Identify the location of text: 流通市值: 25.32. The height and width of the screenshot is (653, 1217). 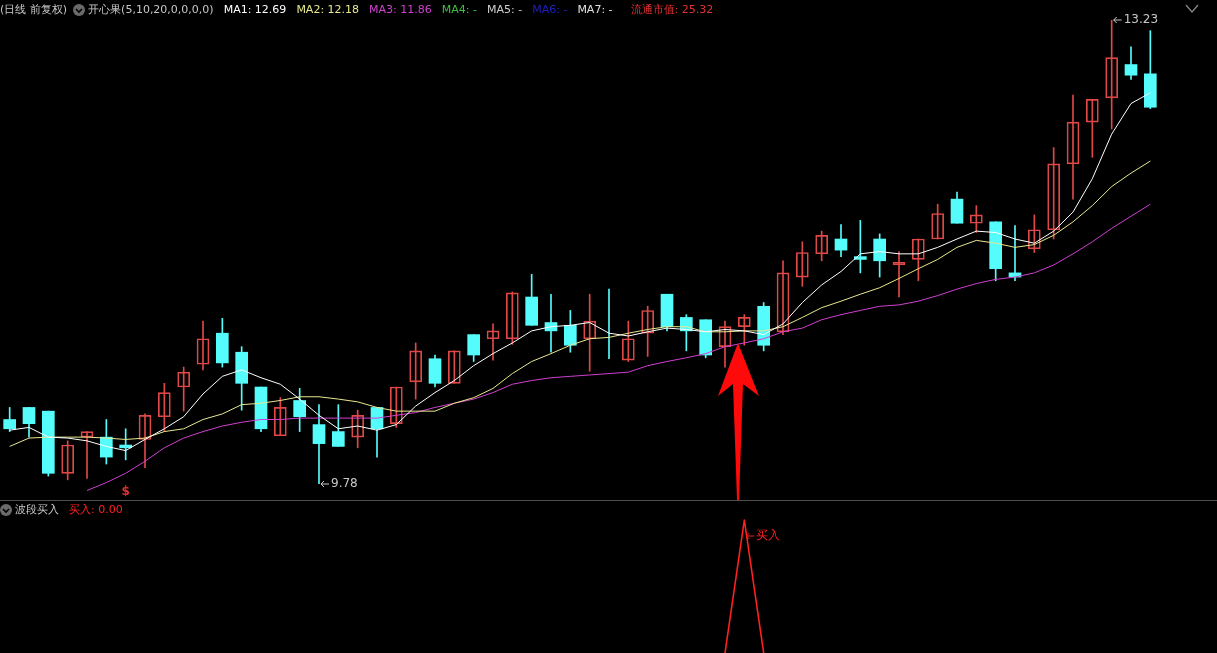
(672, 9).